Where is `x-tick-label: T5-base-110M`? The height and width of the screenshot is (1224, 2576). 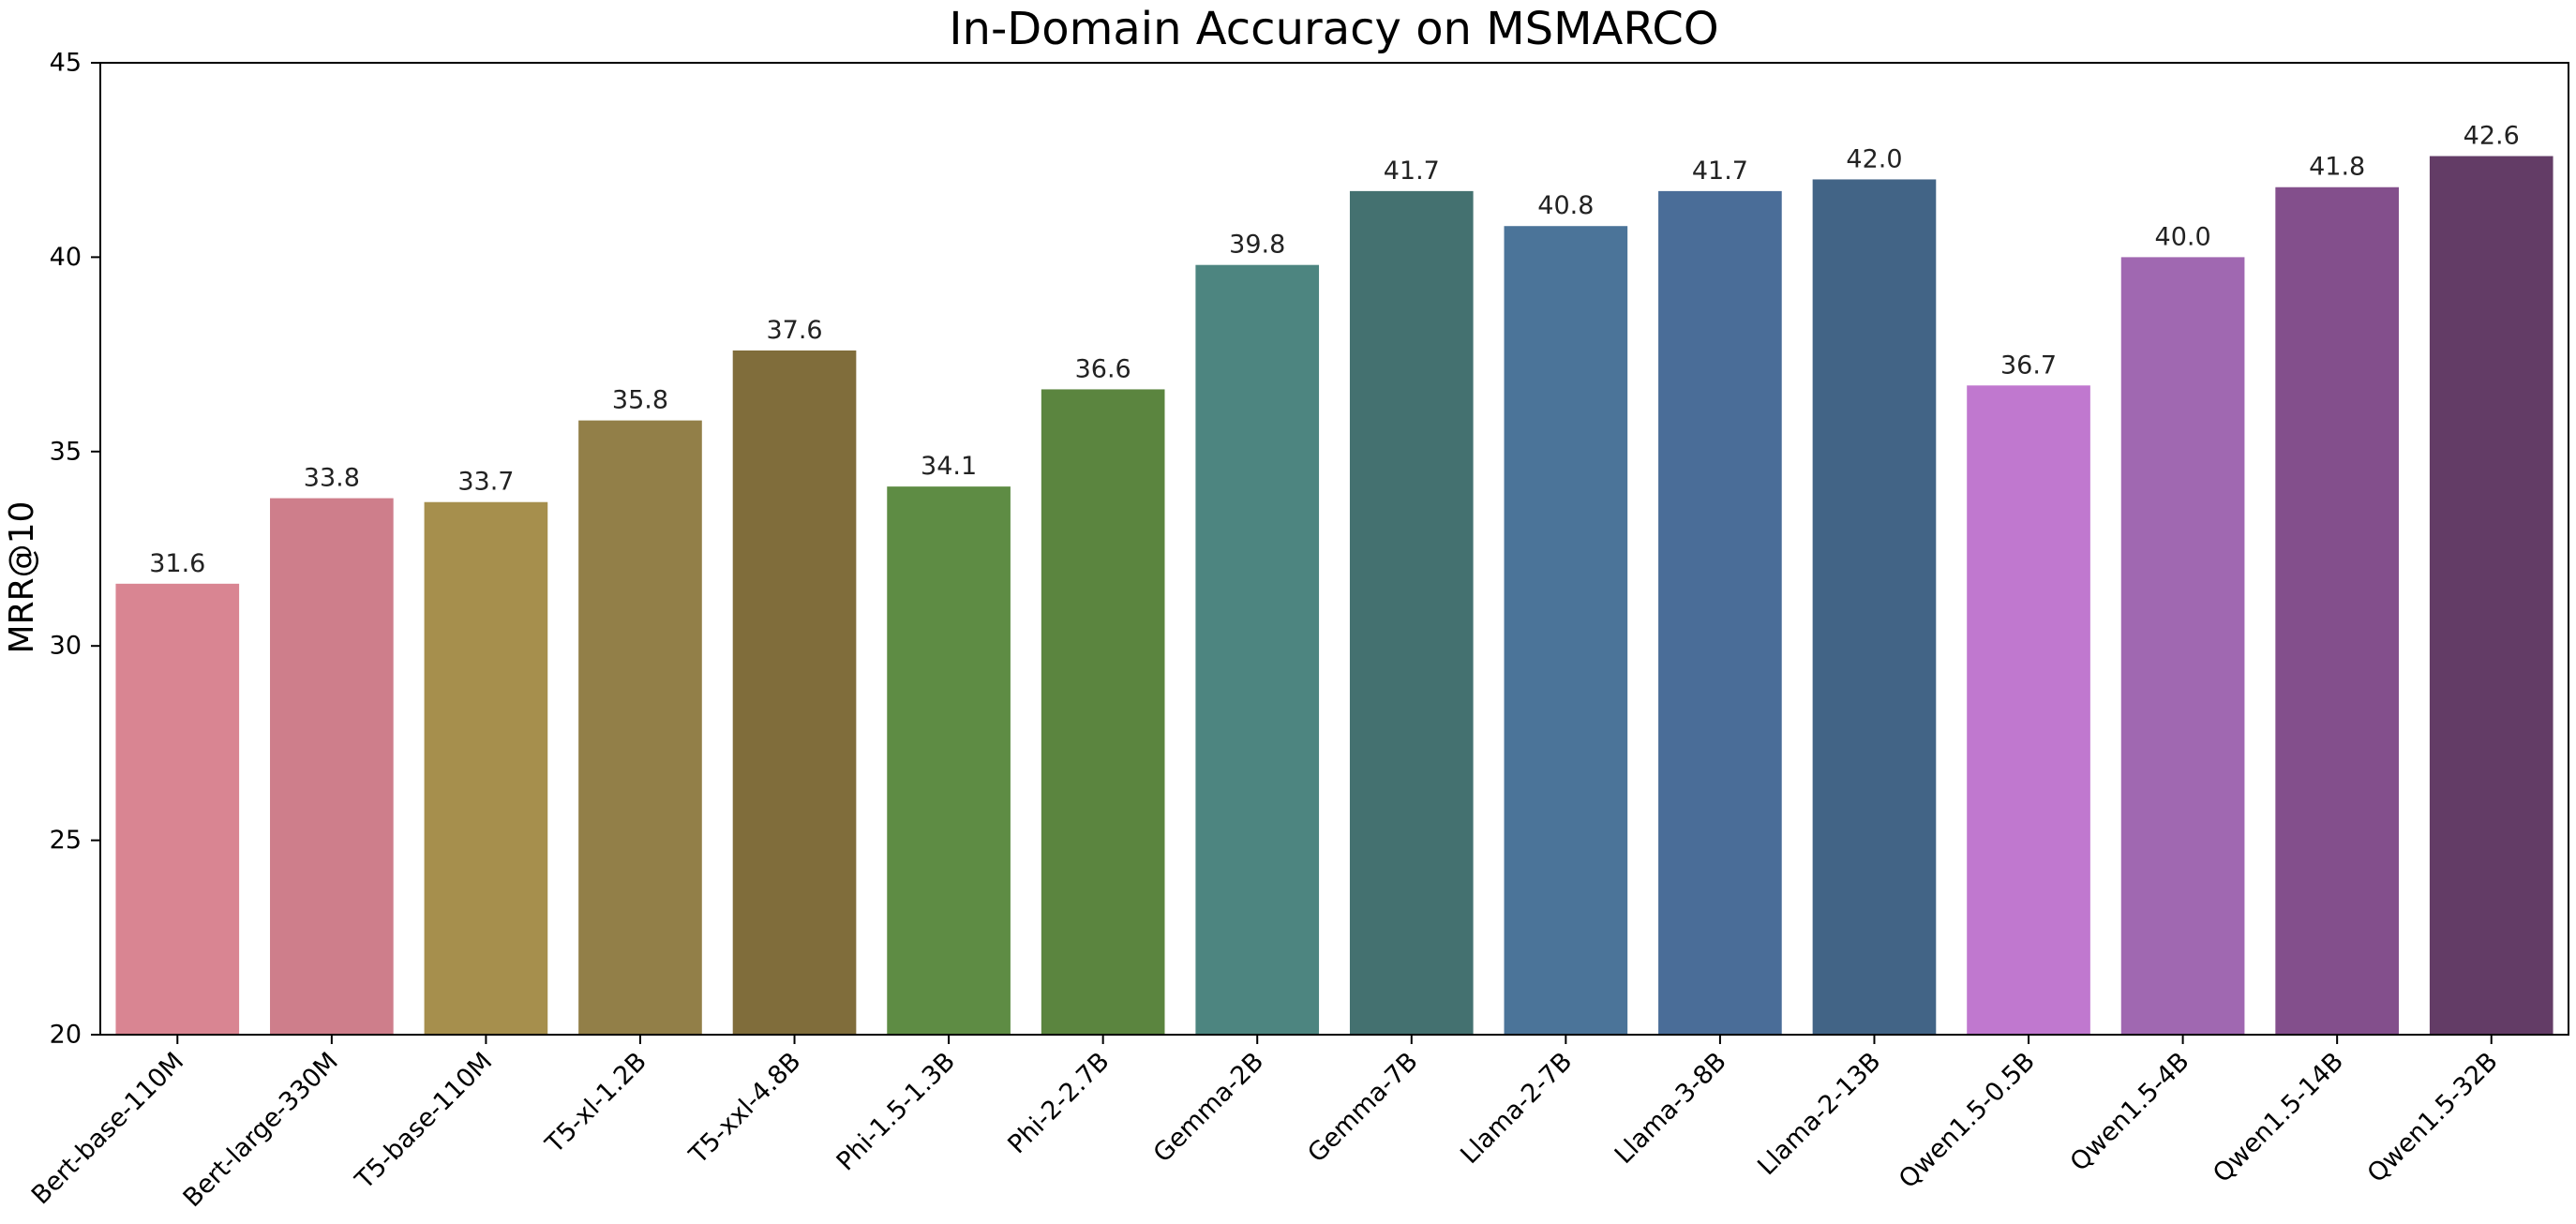 x-tick-label: T5-base-110M is located at coordinates (425, 1121).